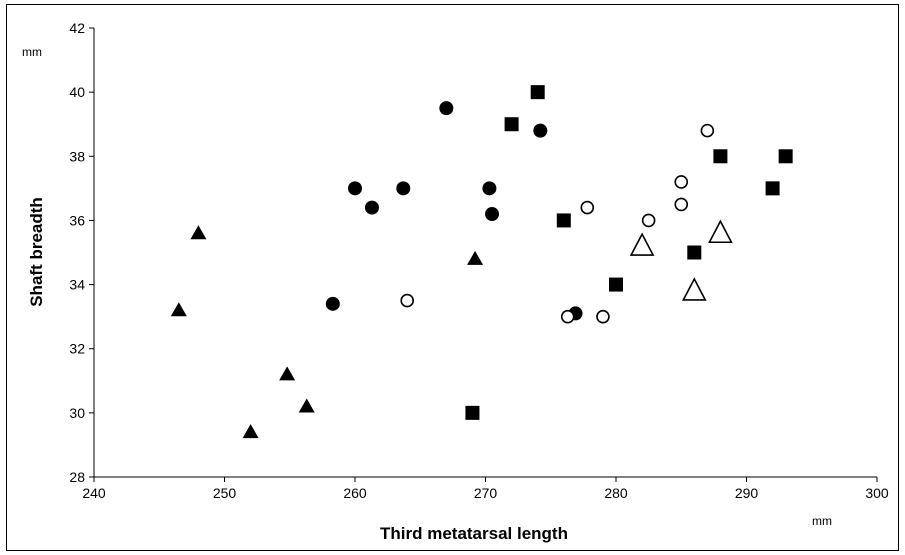  What do you see at coordinates (747, 493) in the screenshot?
I see `x-tick-label: 290` at bounding box center [747, 493].